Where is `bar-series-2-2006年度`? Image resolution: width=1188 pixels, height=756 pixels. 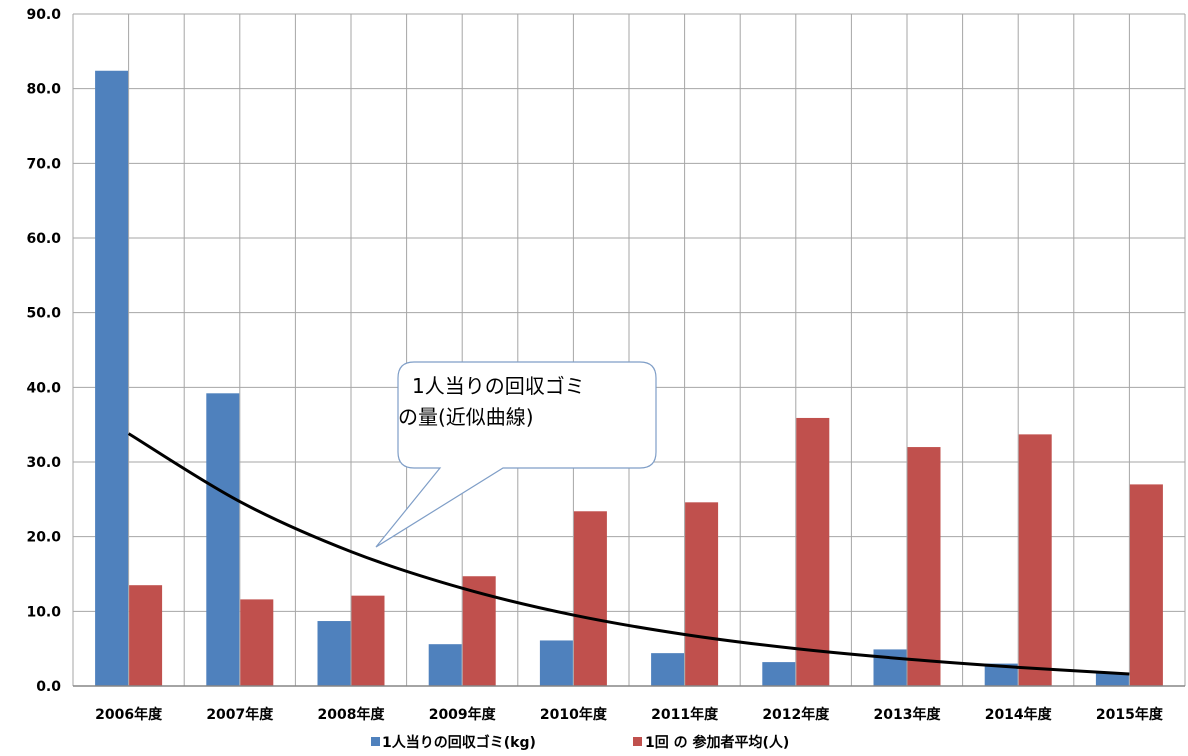
bar-series-2-2006年度 is located at coordinates (146, 635).